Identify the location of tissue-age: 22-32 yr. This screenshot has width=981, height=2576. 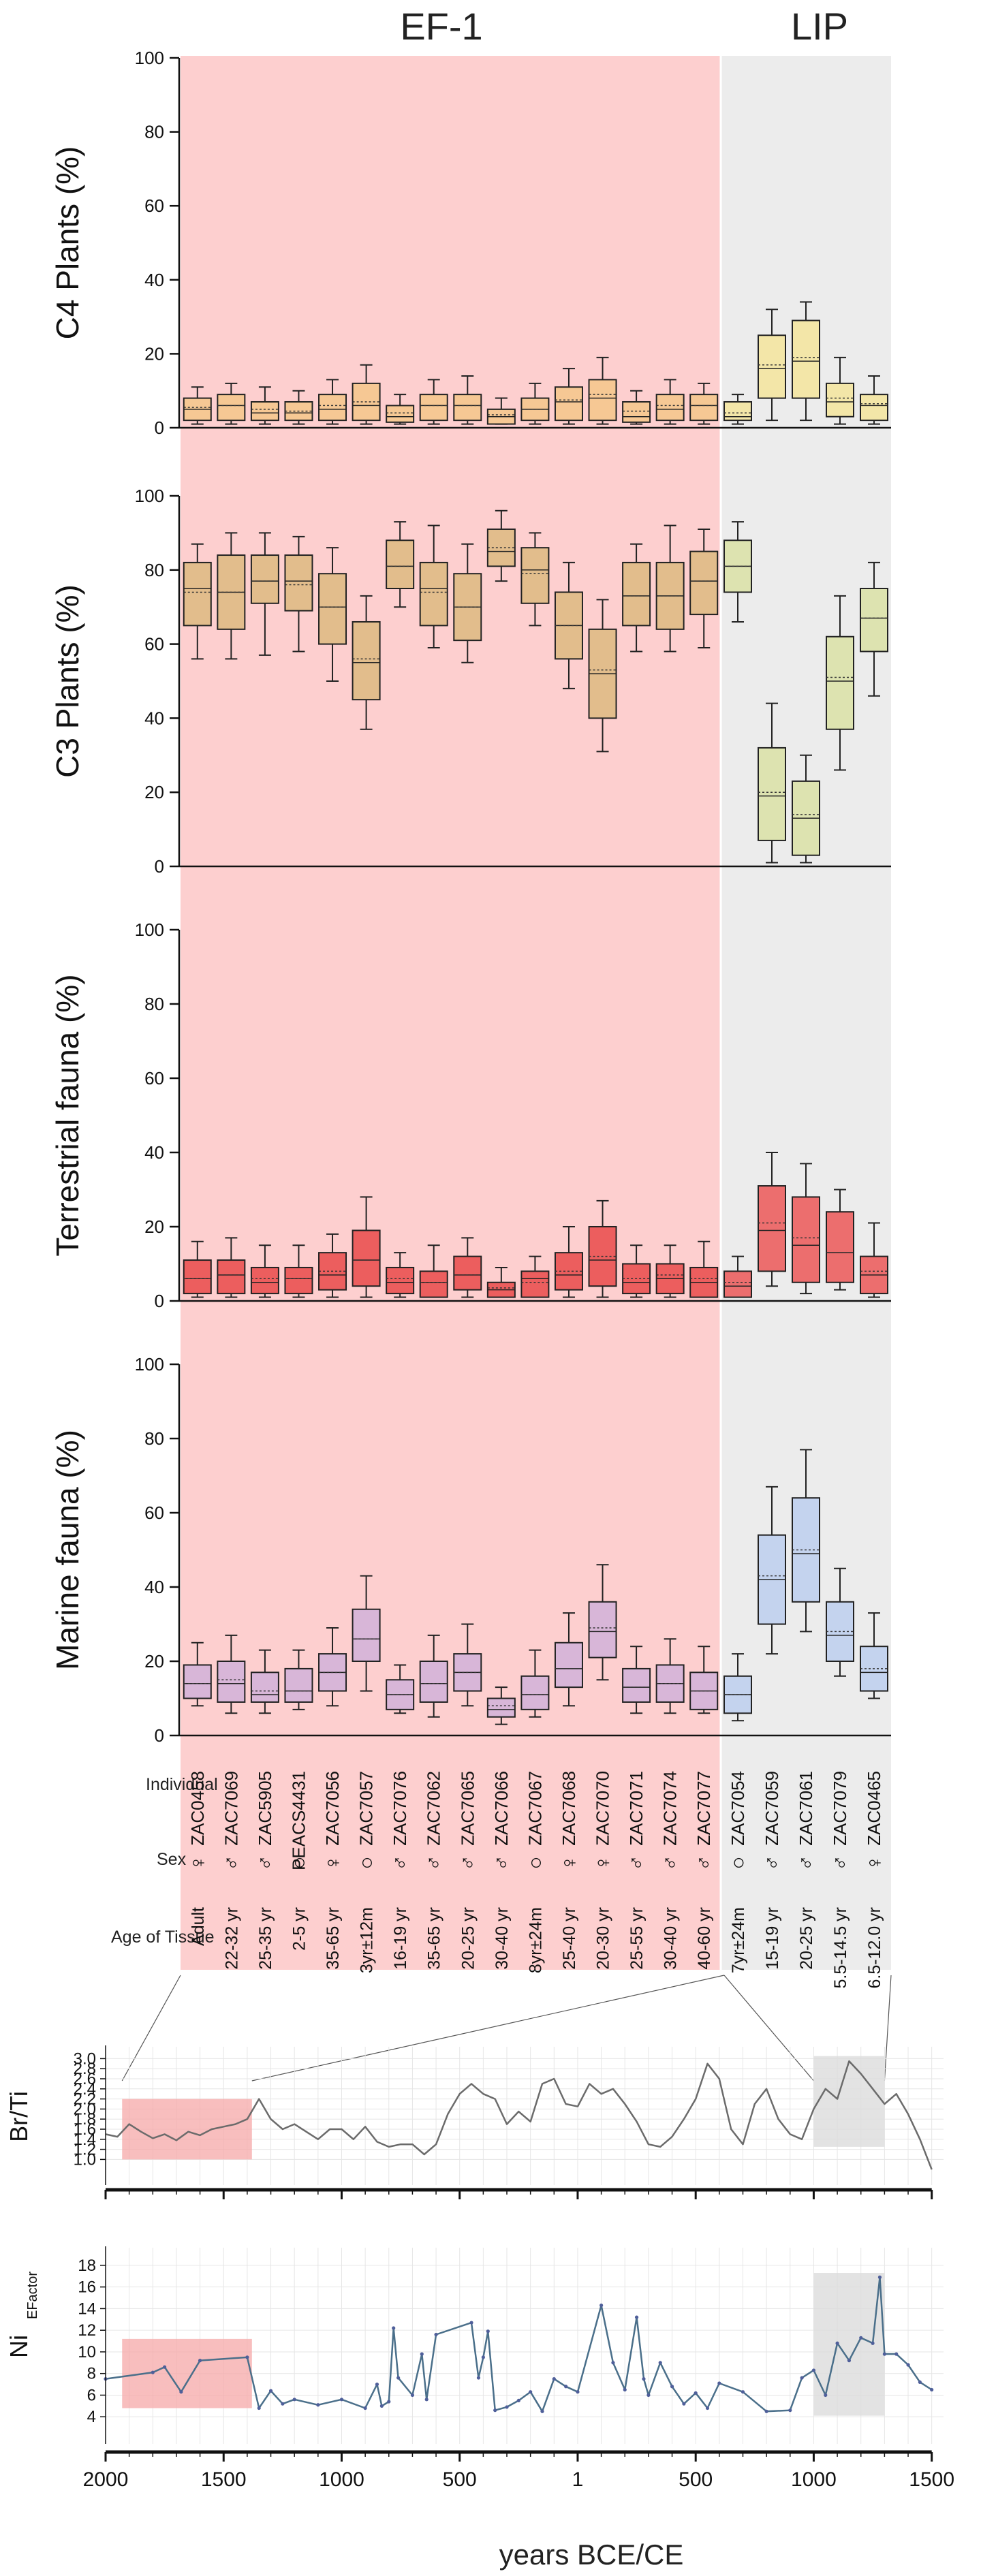
(231, 1938).